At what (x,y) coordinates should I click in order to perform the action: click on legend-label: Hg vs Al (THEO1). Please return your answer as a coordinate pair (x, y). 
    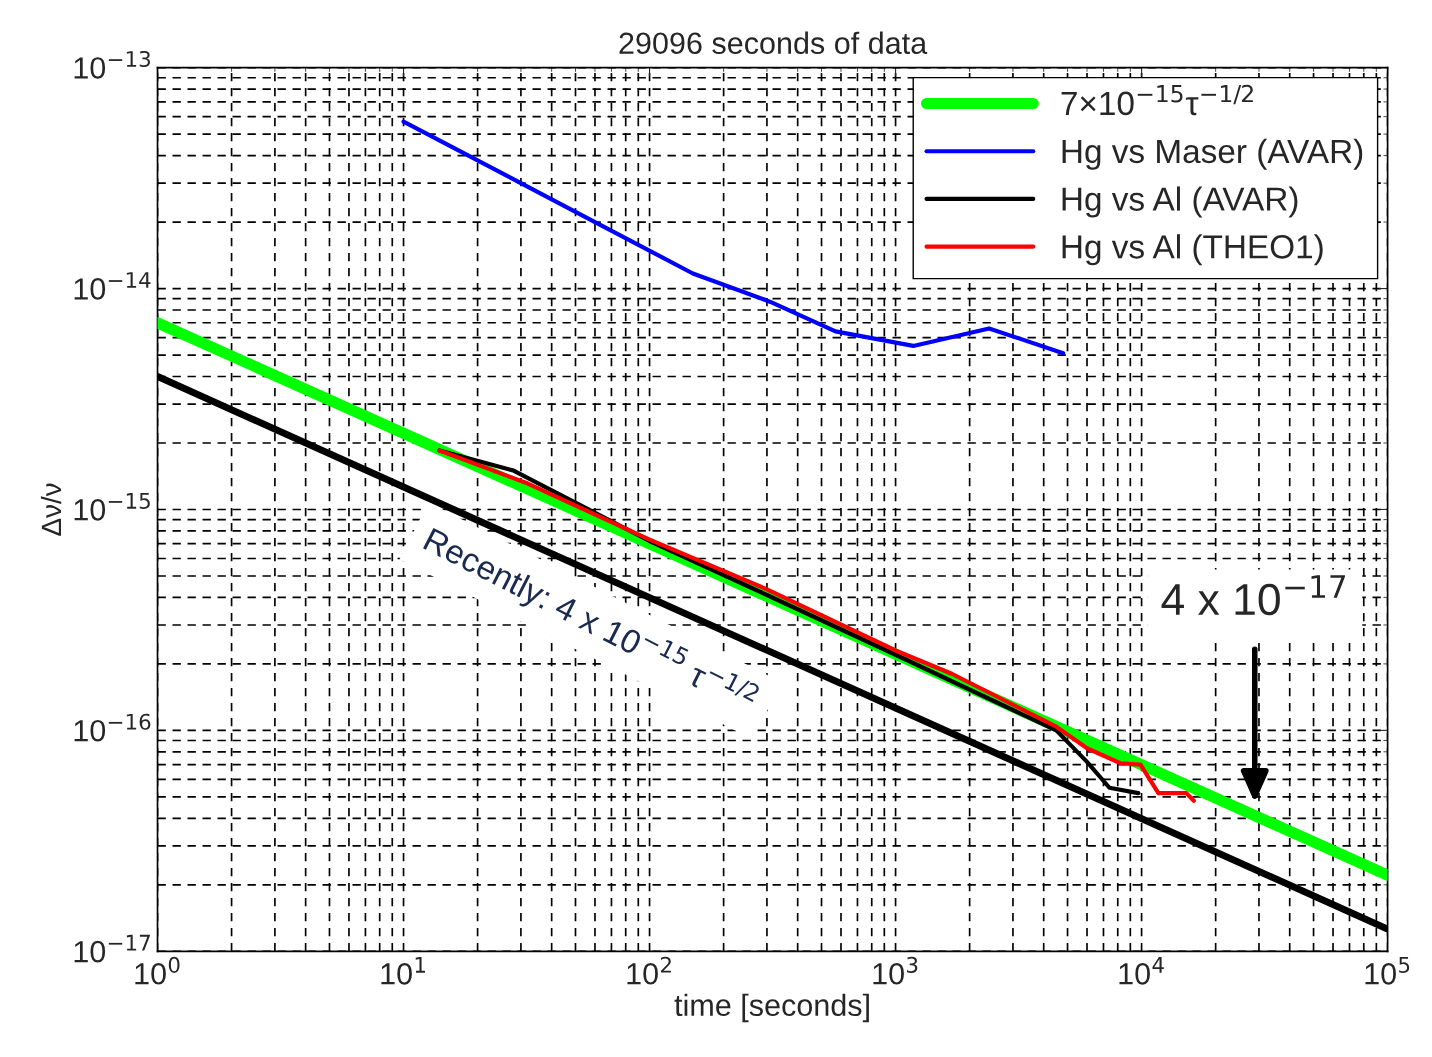
    Looking at the image, I should click on (1192, 250).